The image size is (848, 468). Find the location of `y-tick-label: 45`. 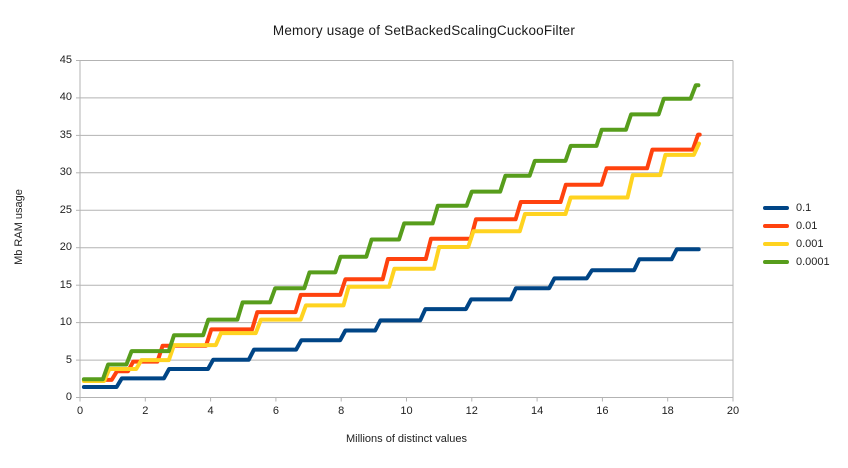

y-tick-label: 45 is located at coordinates (65, 60).